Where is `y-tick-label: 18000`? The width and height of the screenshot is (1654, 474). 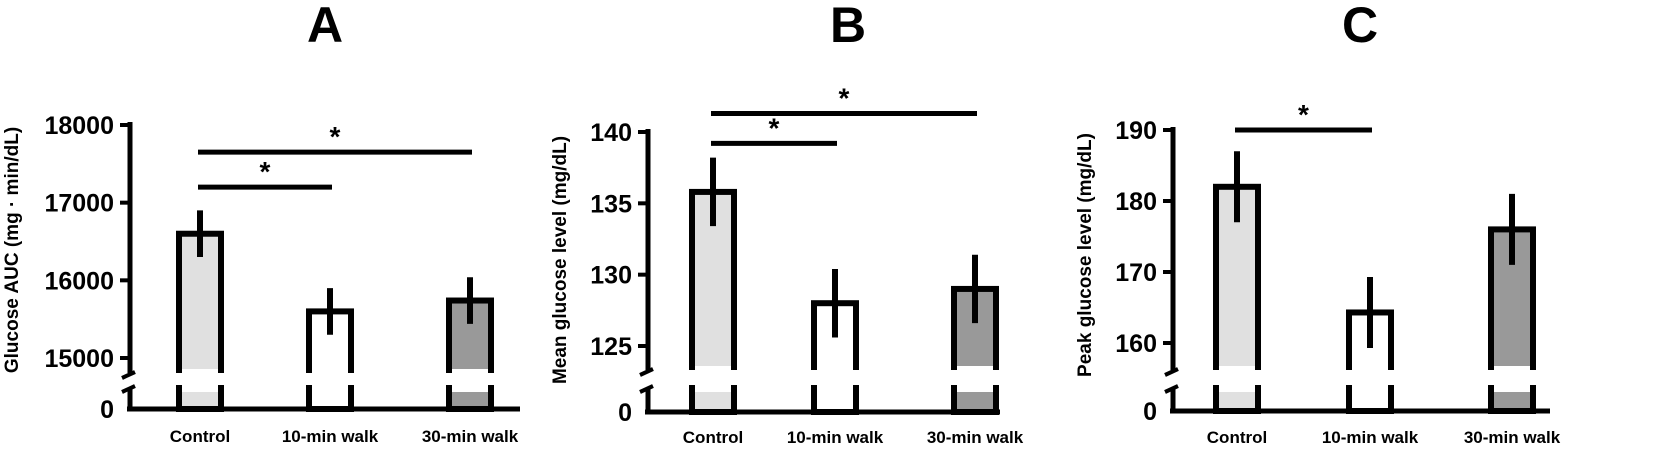 y-tick-label: 18000 is located at coordinates (79, 126).